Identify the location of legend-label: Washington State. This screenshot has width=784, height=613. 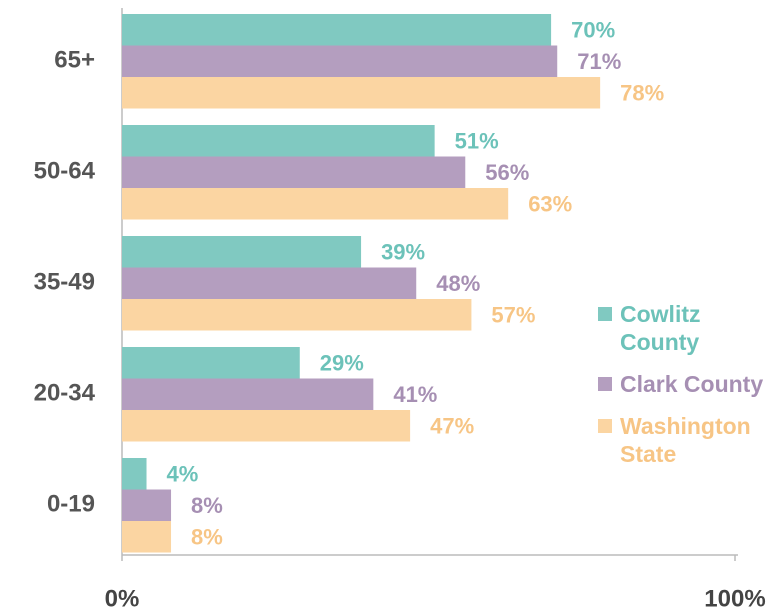
(685, 440).